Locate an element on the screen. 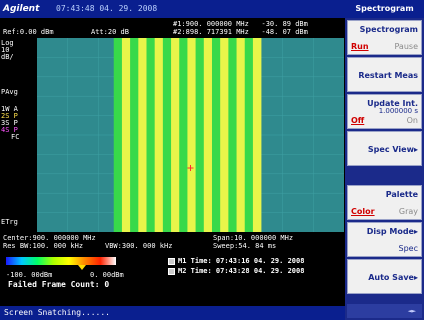 This screenshot has height=320, width=424. marker1-time: M1 Time: 07:43:16 04. 29. 2008 is located at coordinates (241, 261).